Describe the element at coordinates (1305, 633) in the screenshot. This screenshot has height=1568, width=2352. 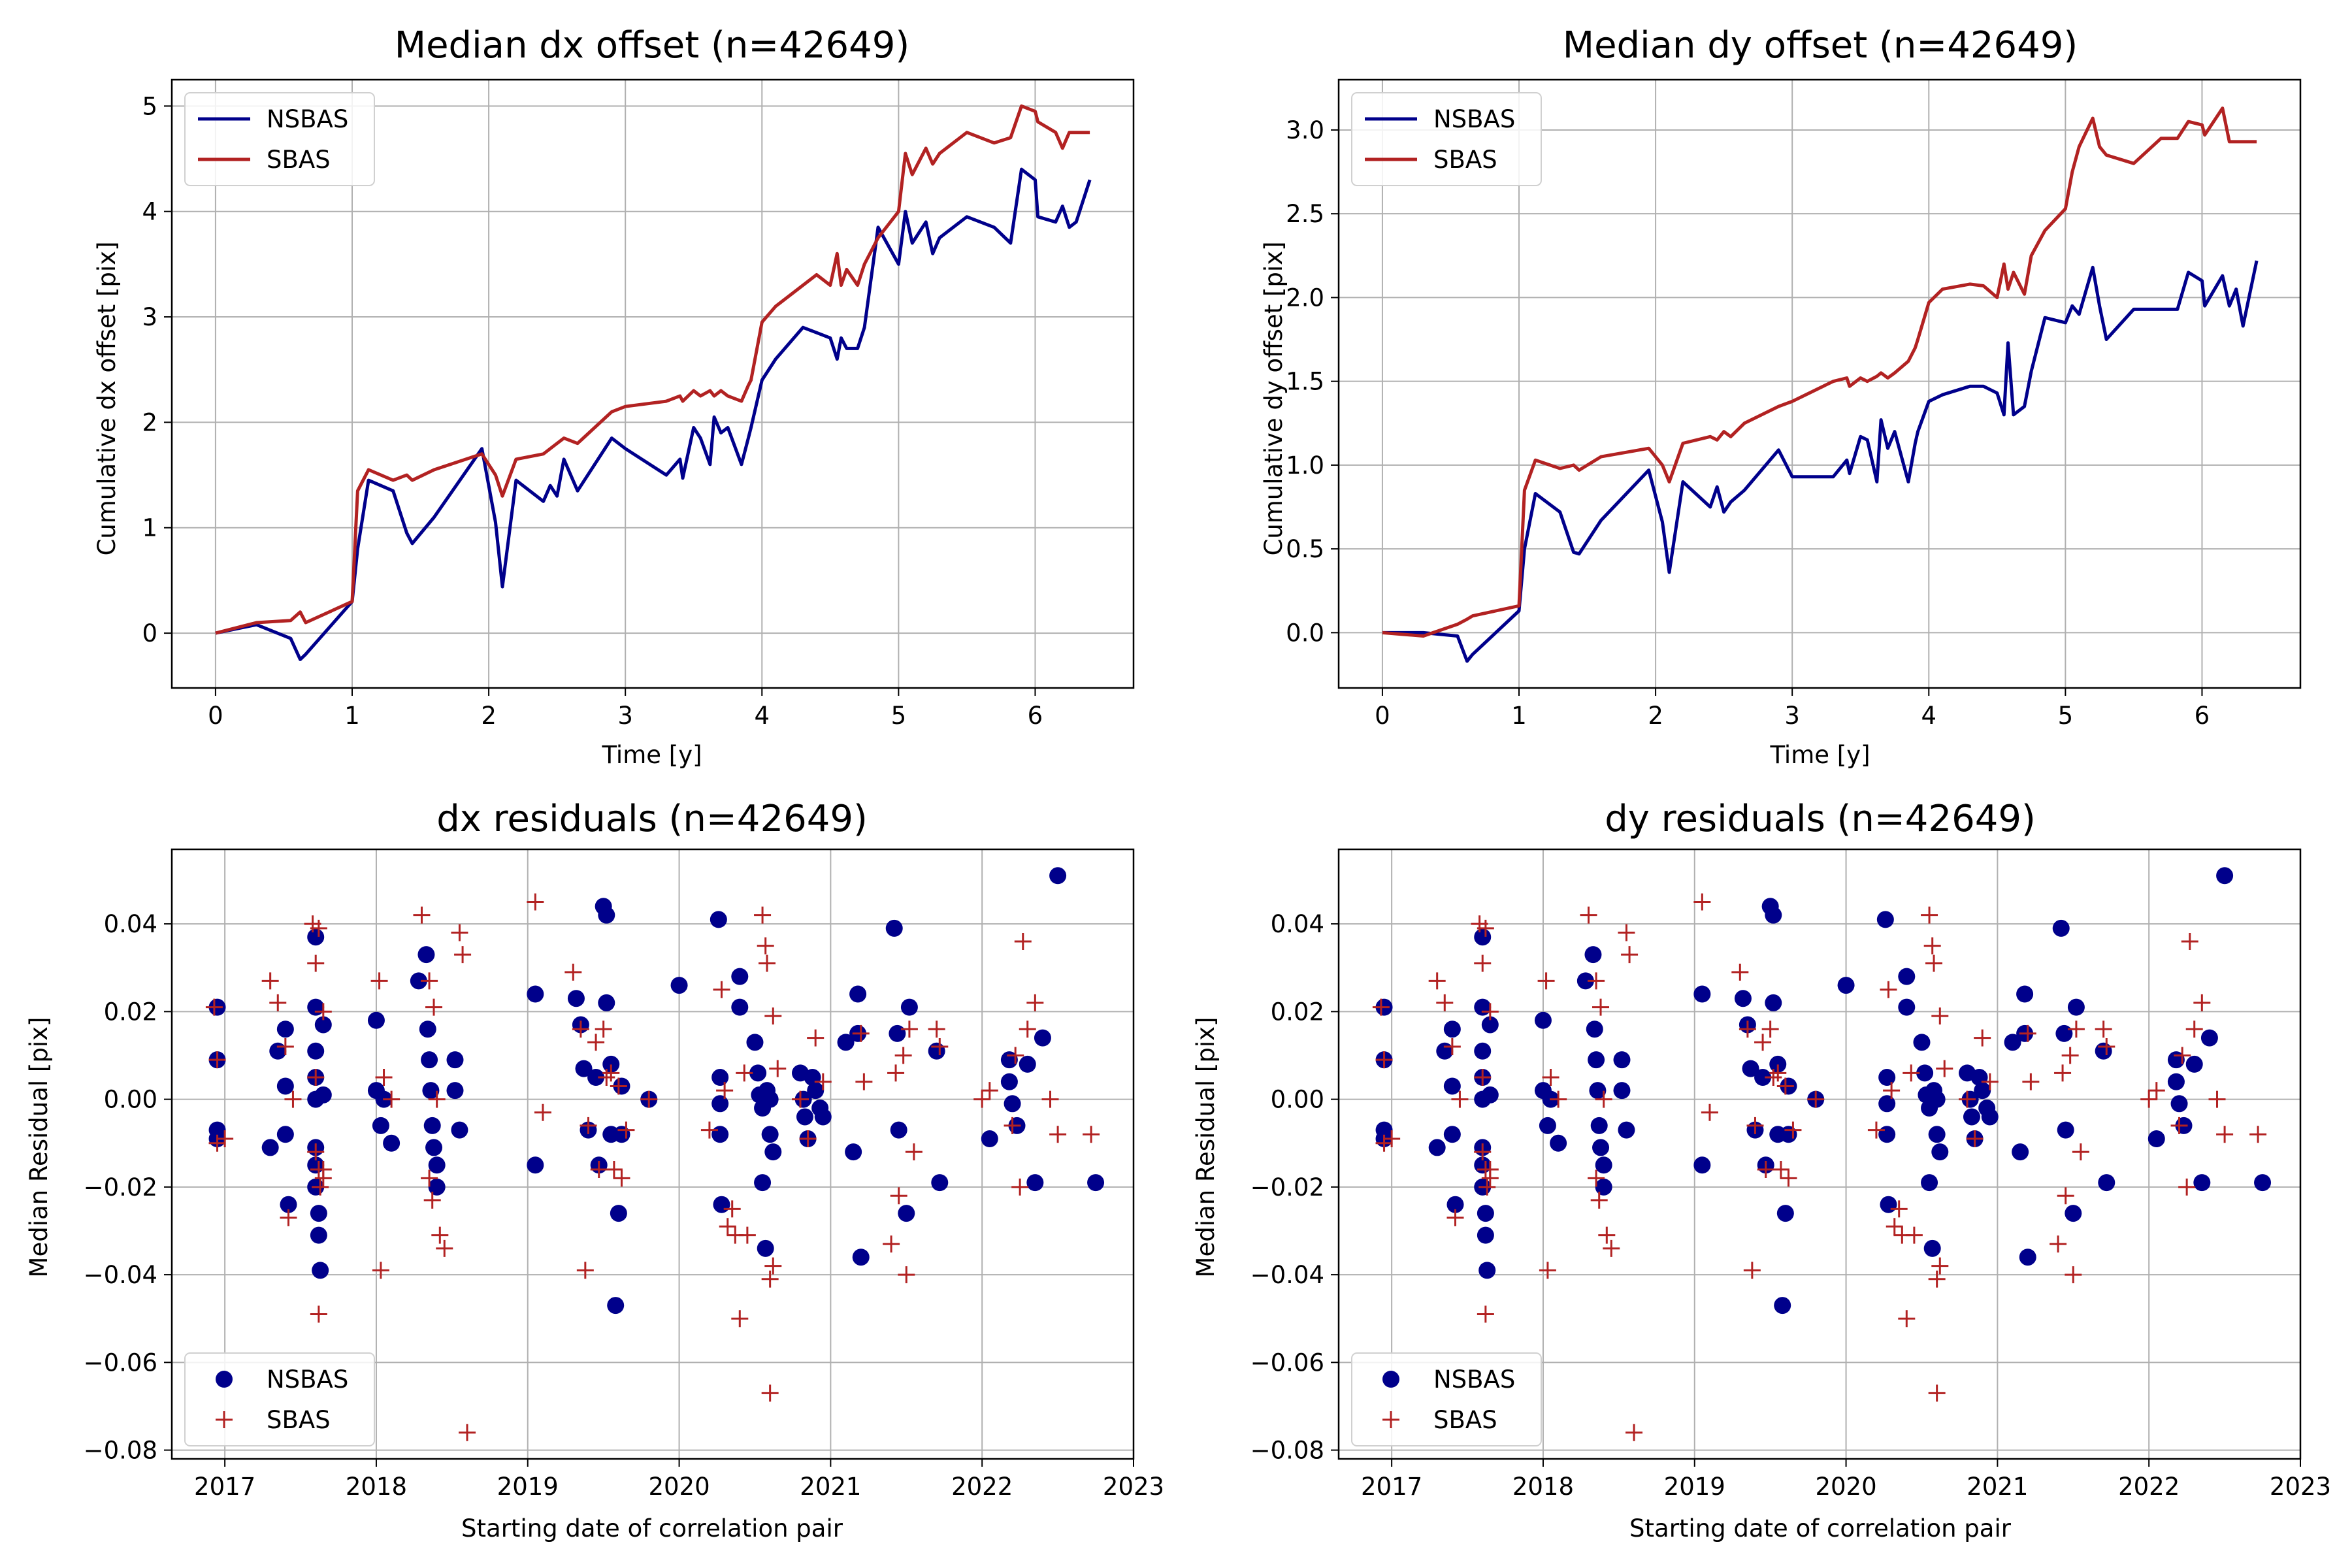
I see `y-tick-label: 0.0` at that location.